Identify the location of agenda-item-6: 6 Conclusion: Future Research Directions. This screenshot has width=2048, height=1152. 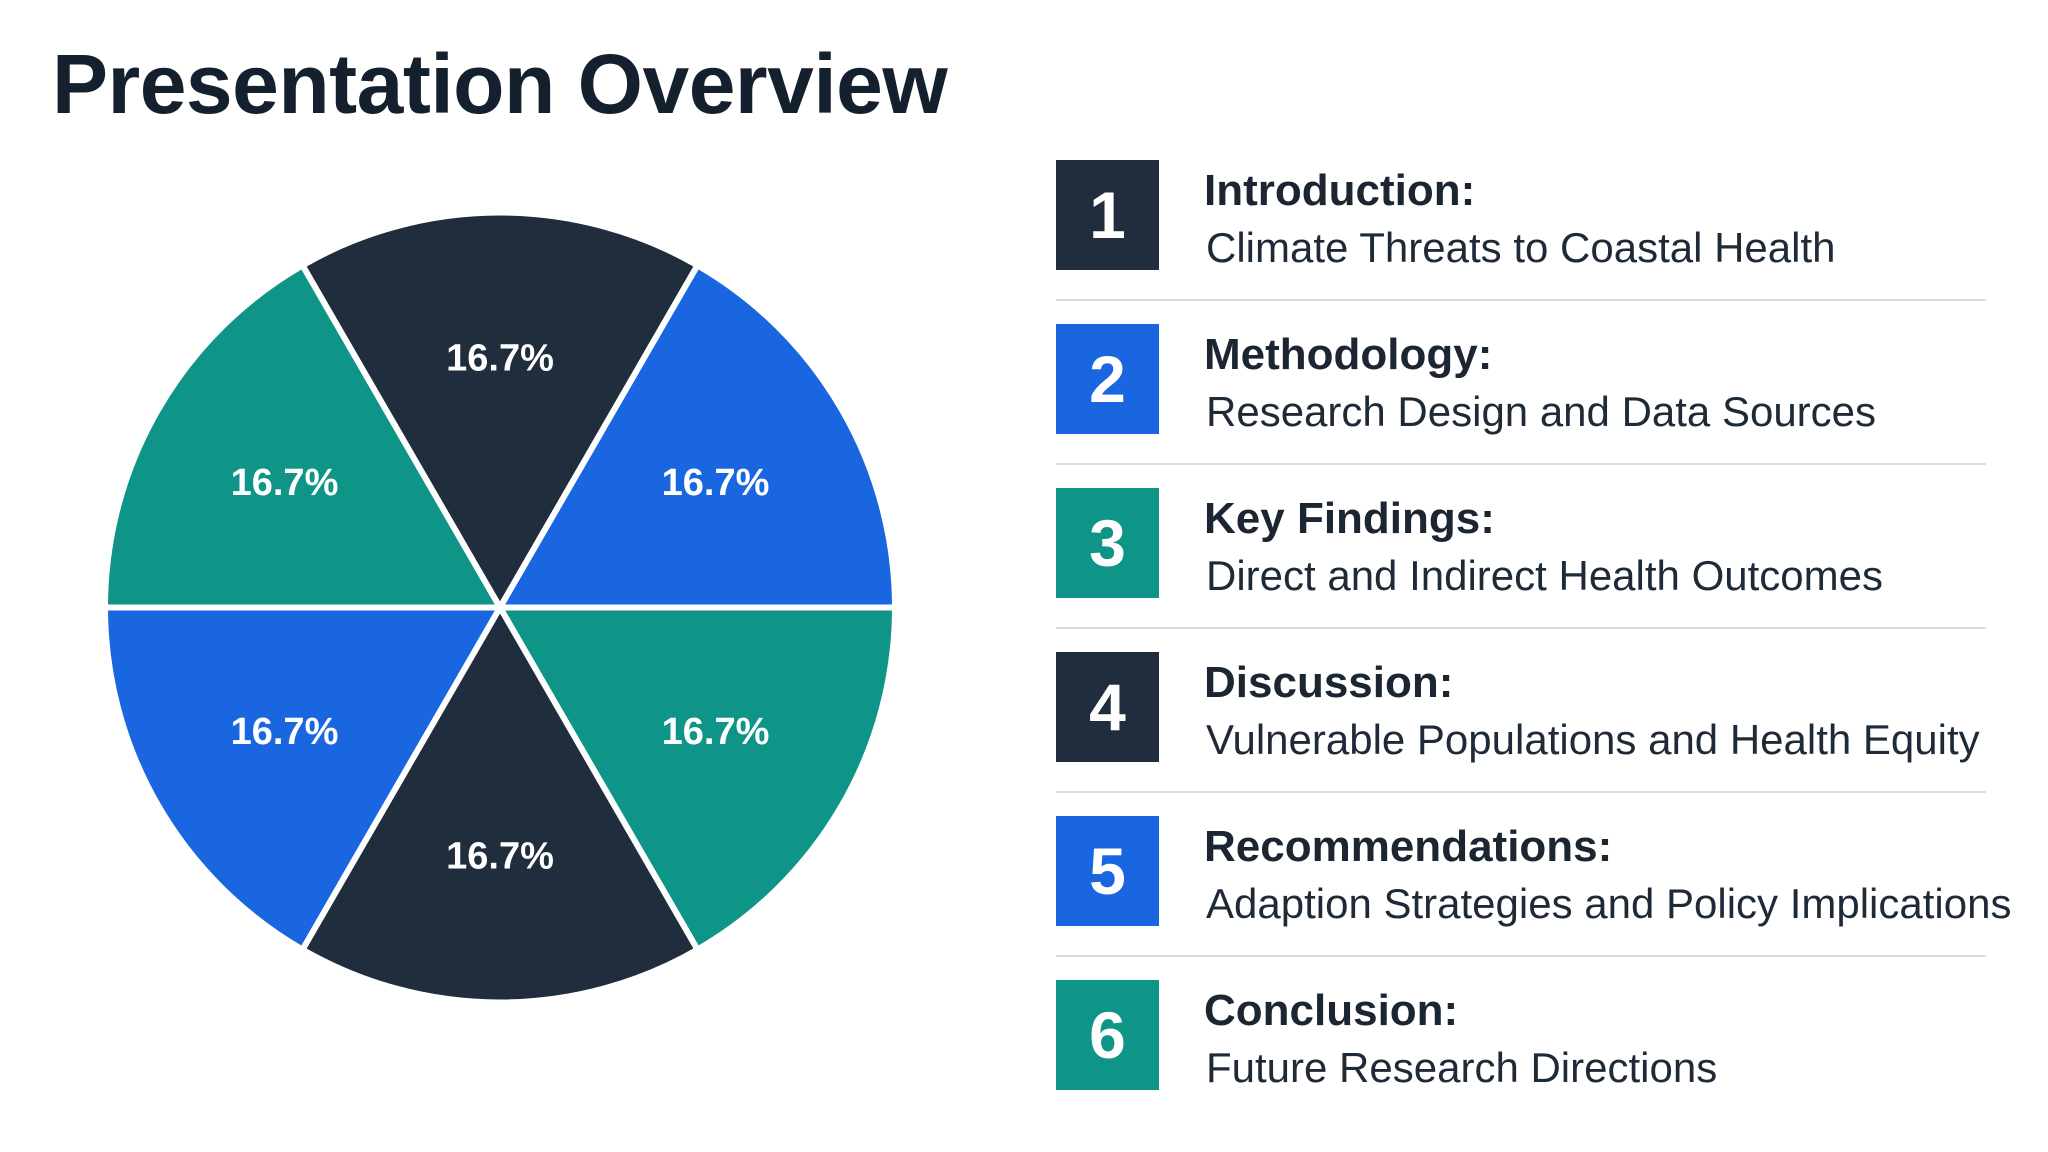
(1521, 1062).